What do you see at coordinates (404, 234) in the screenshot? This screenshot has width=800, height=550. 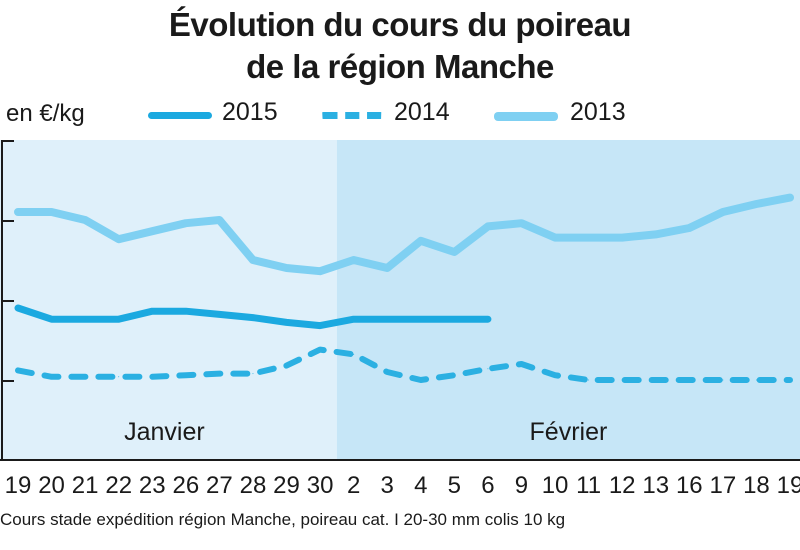 I see `series-line-2013` at bounding box center [404, 234].